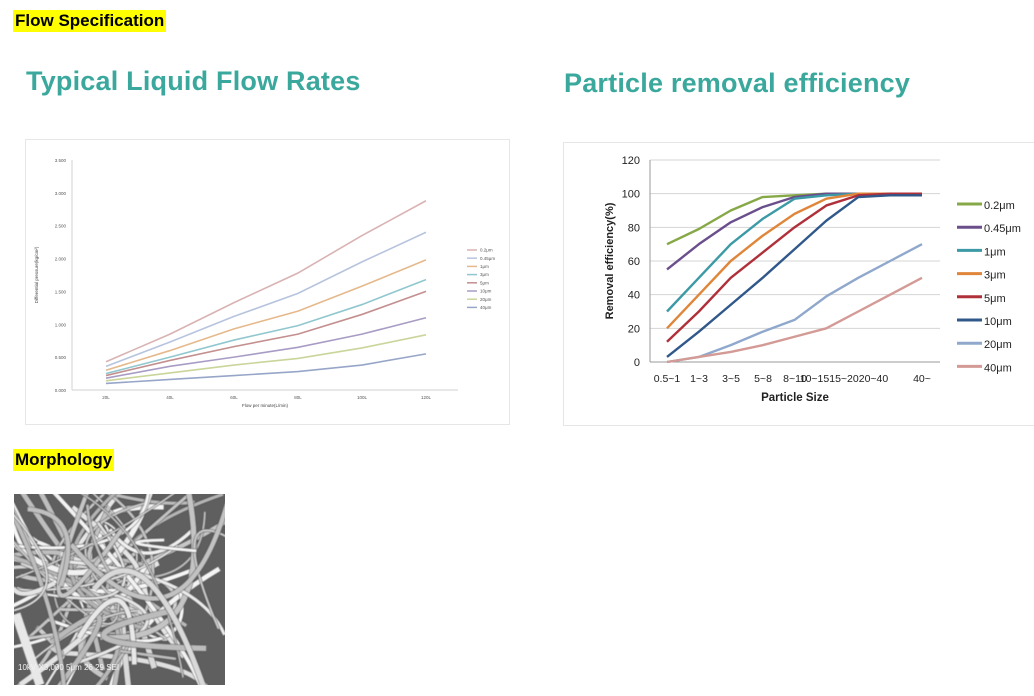 This screenshot has width=1034, height=696. Describe the element at coordinates (265, 405) in the screenshot. I see `flow-x-axis-label: Flow per minute(L/min)` at that location.